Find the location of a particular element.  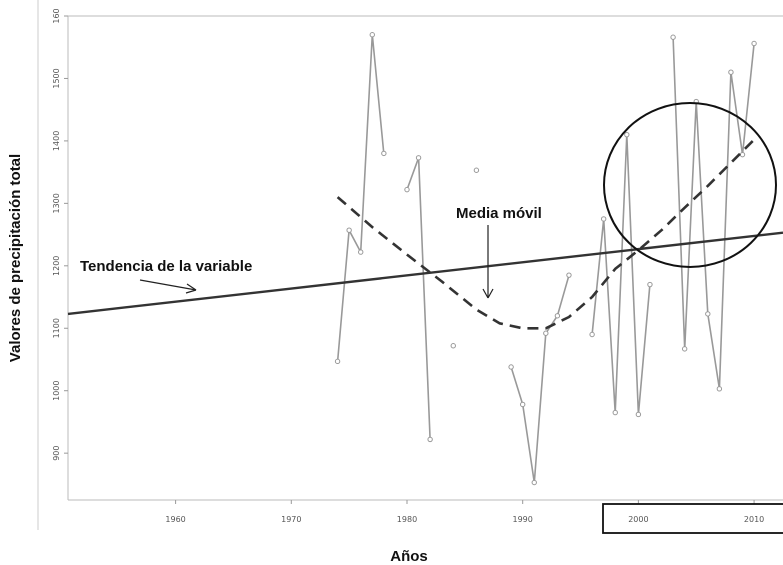

y-tick-label: 1100 is located at coordinates (56, 328).